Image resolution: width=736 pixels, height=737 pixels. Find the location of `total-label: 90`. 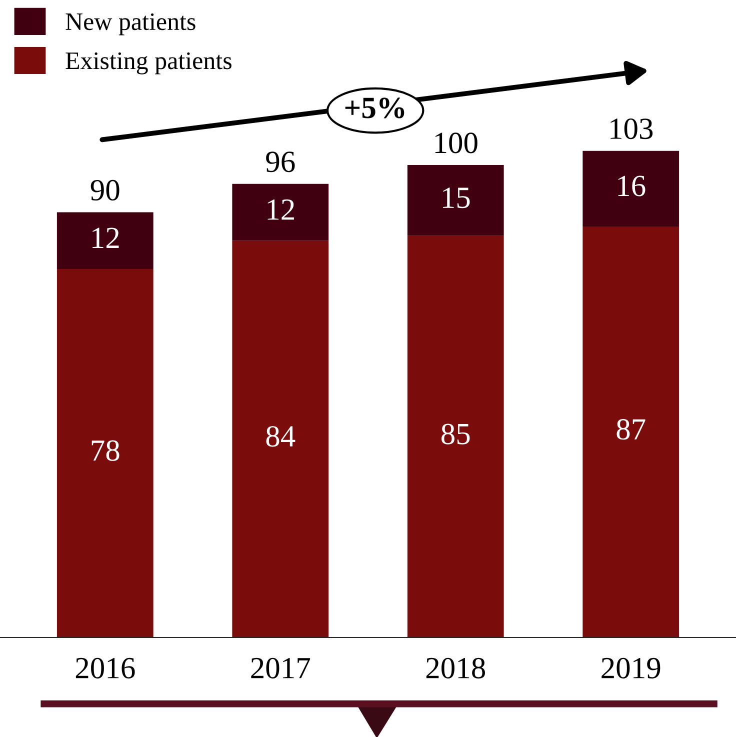

total-label: 90 is located at coordinates (105, 190).